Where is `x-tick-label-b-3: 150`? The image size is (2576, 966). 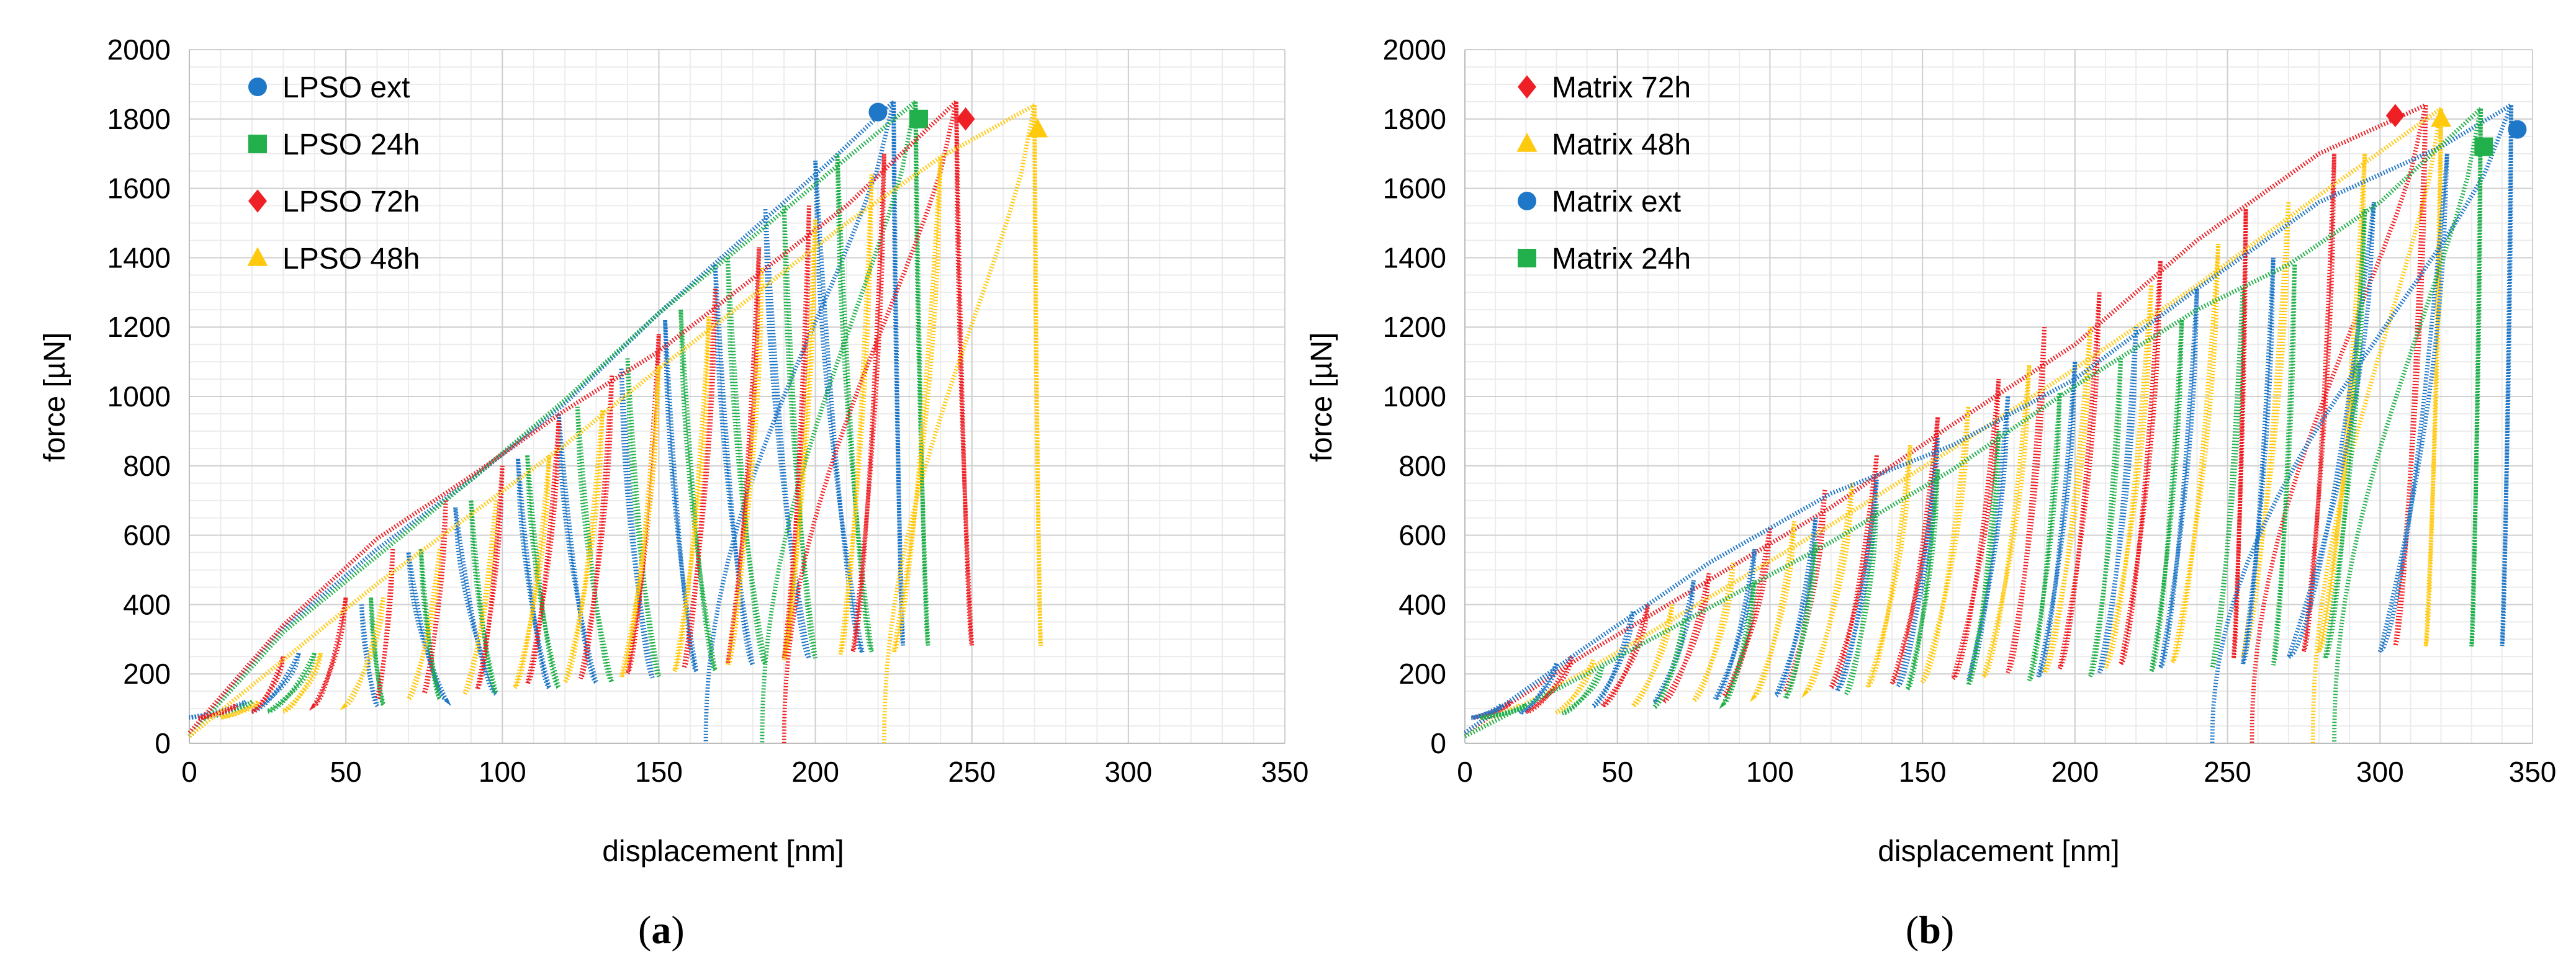 x-tick-label-b-3: 150 is located at coordinates (1923, 772).